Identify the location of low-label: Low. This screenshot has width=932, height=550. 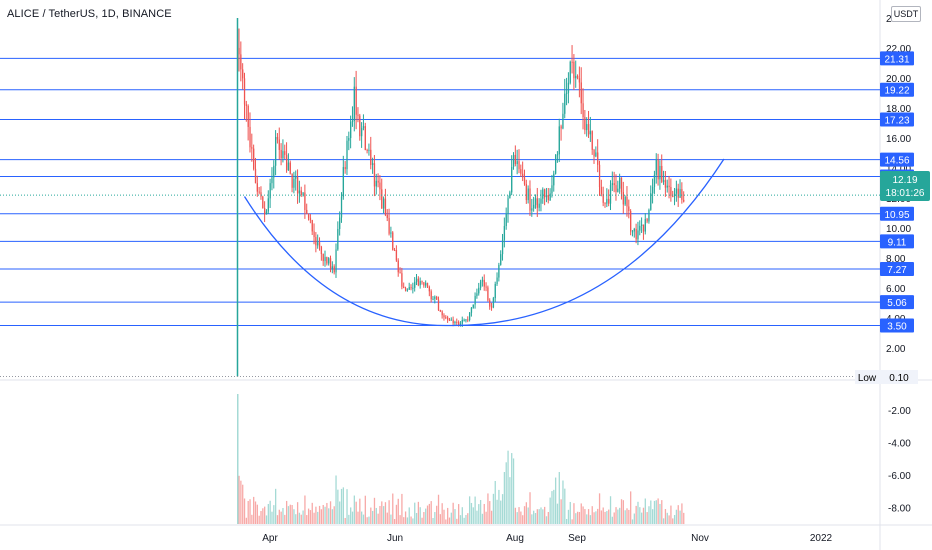
(867, 378).